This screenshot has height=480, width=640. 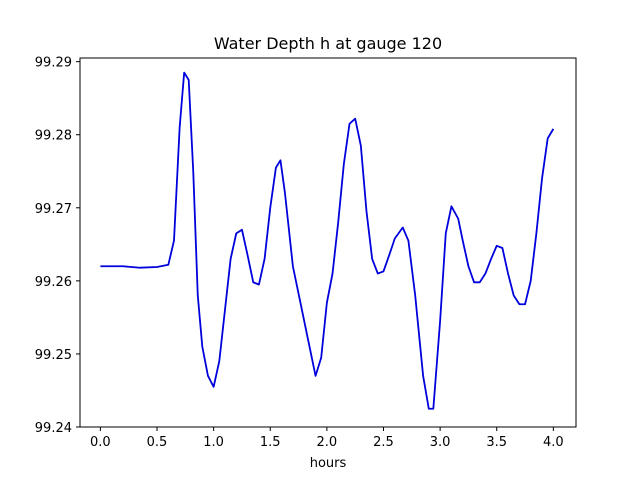 I want to click on y-axis: 99.24 99.25 99.26 99.27 99.28 99.29, so click(x=57, y=246).